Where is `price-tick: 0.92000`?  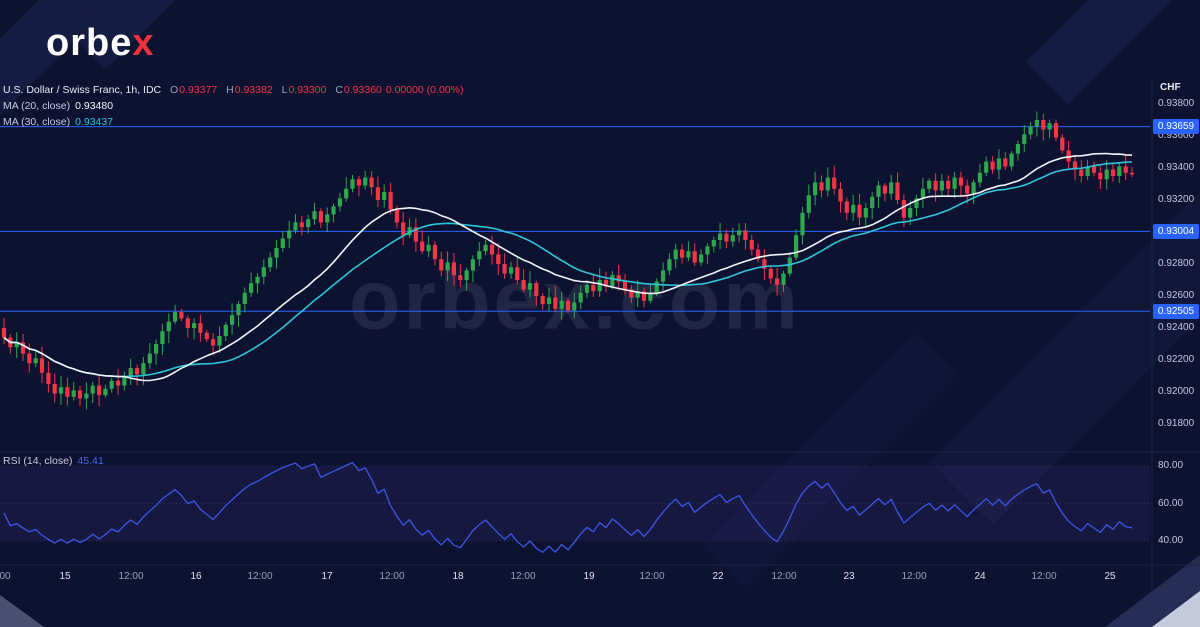
price-tick: 0.92000 is located at coordinates (1176, 391).